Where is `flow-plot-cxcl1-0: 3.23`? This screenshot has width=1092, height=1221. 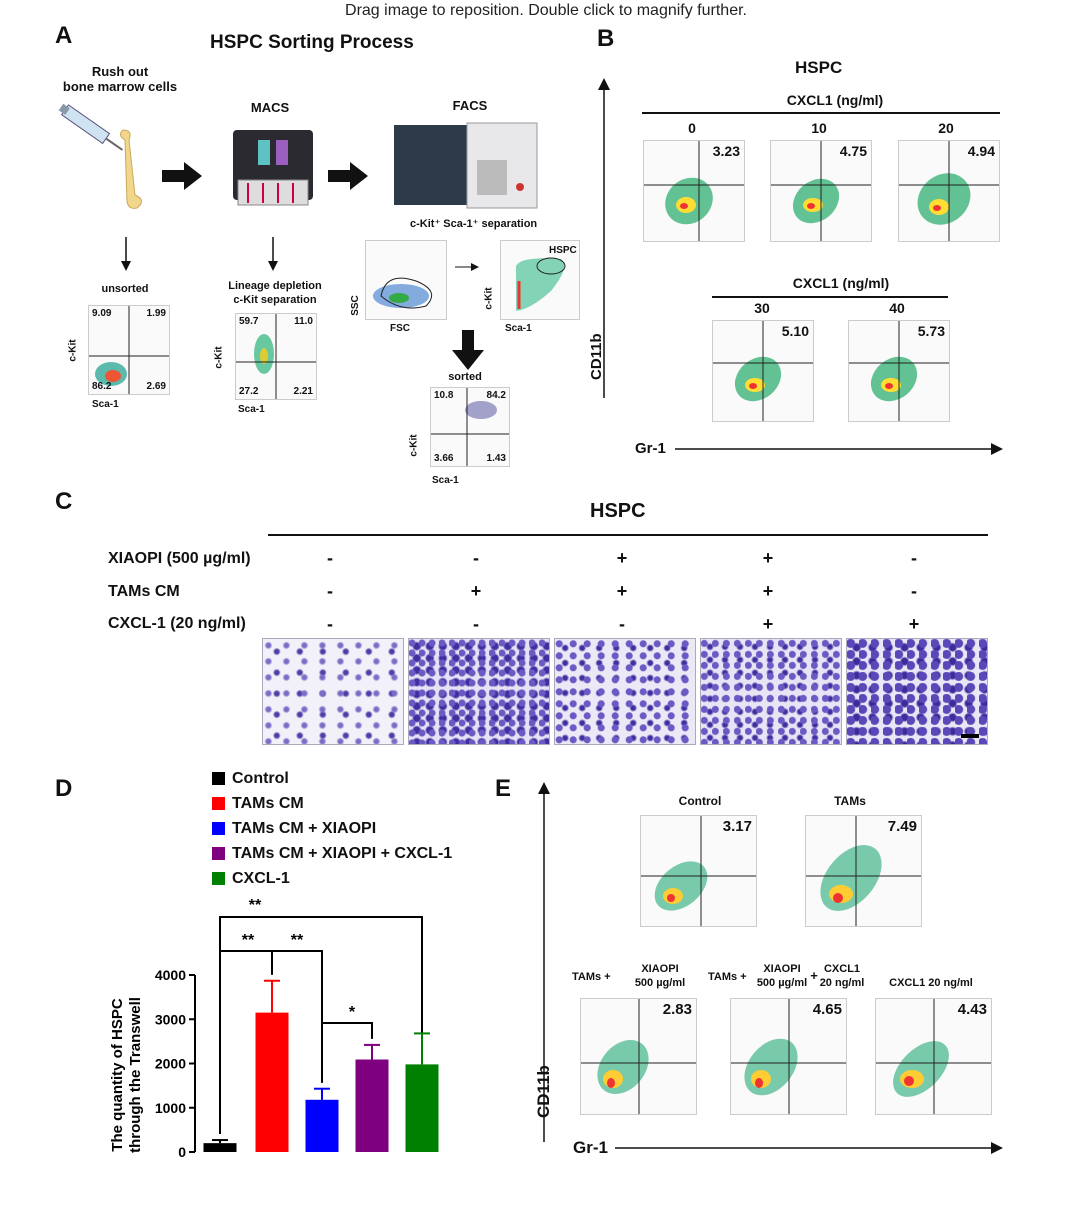 flow-plot-cxcl1-0: 3.23 is located at coordinates (694, 191).